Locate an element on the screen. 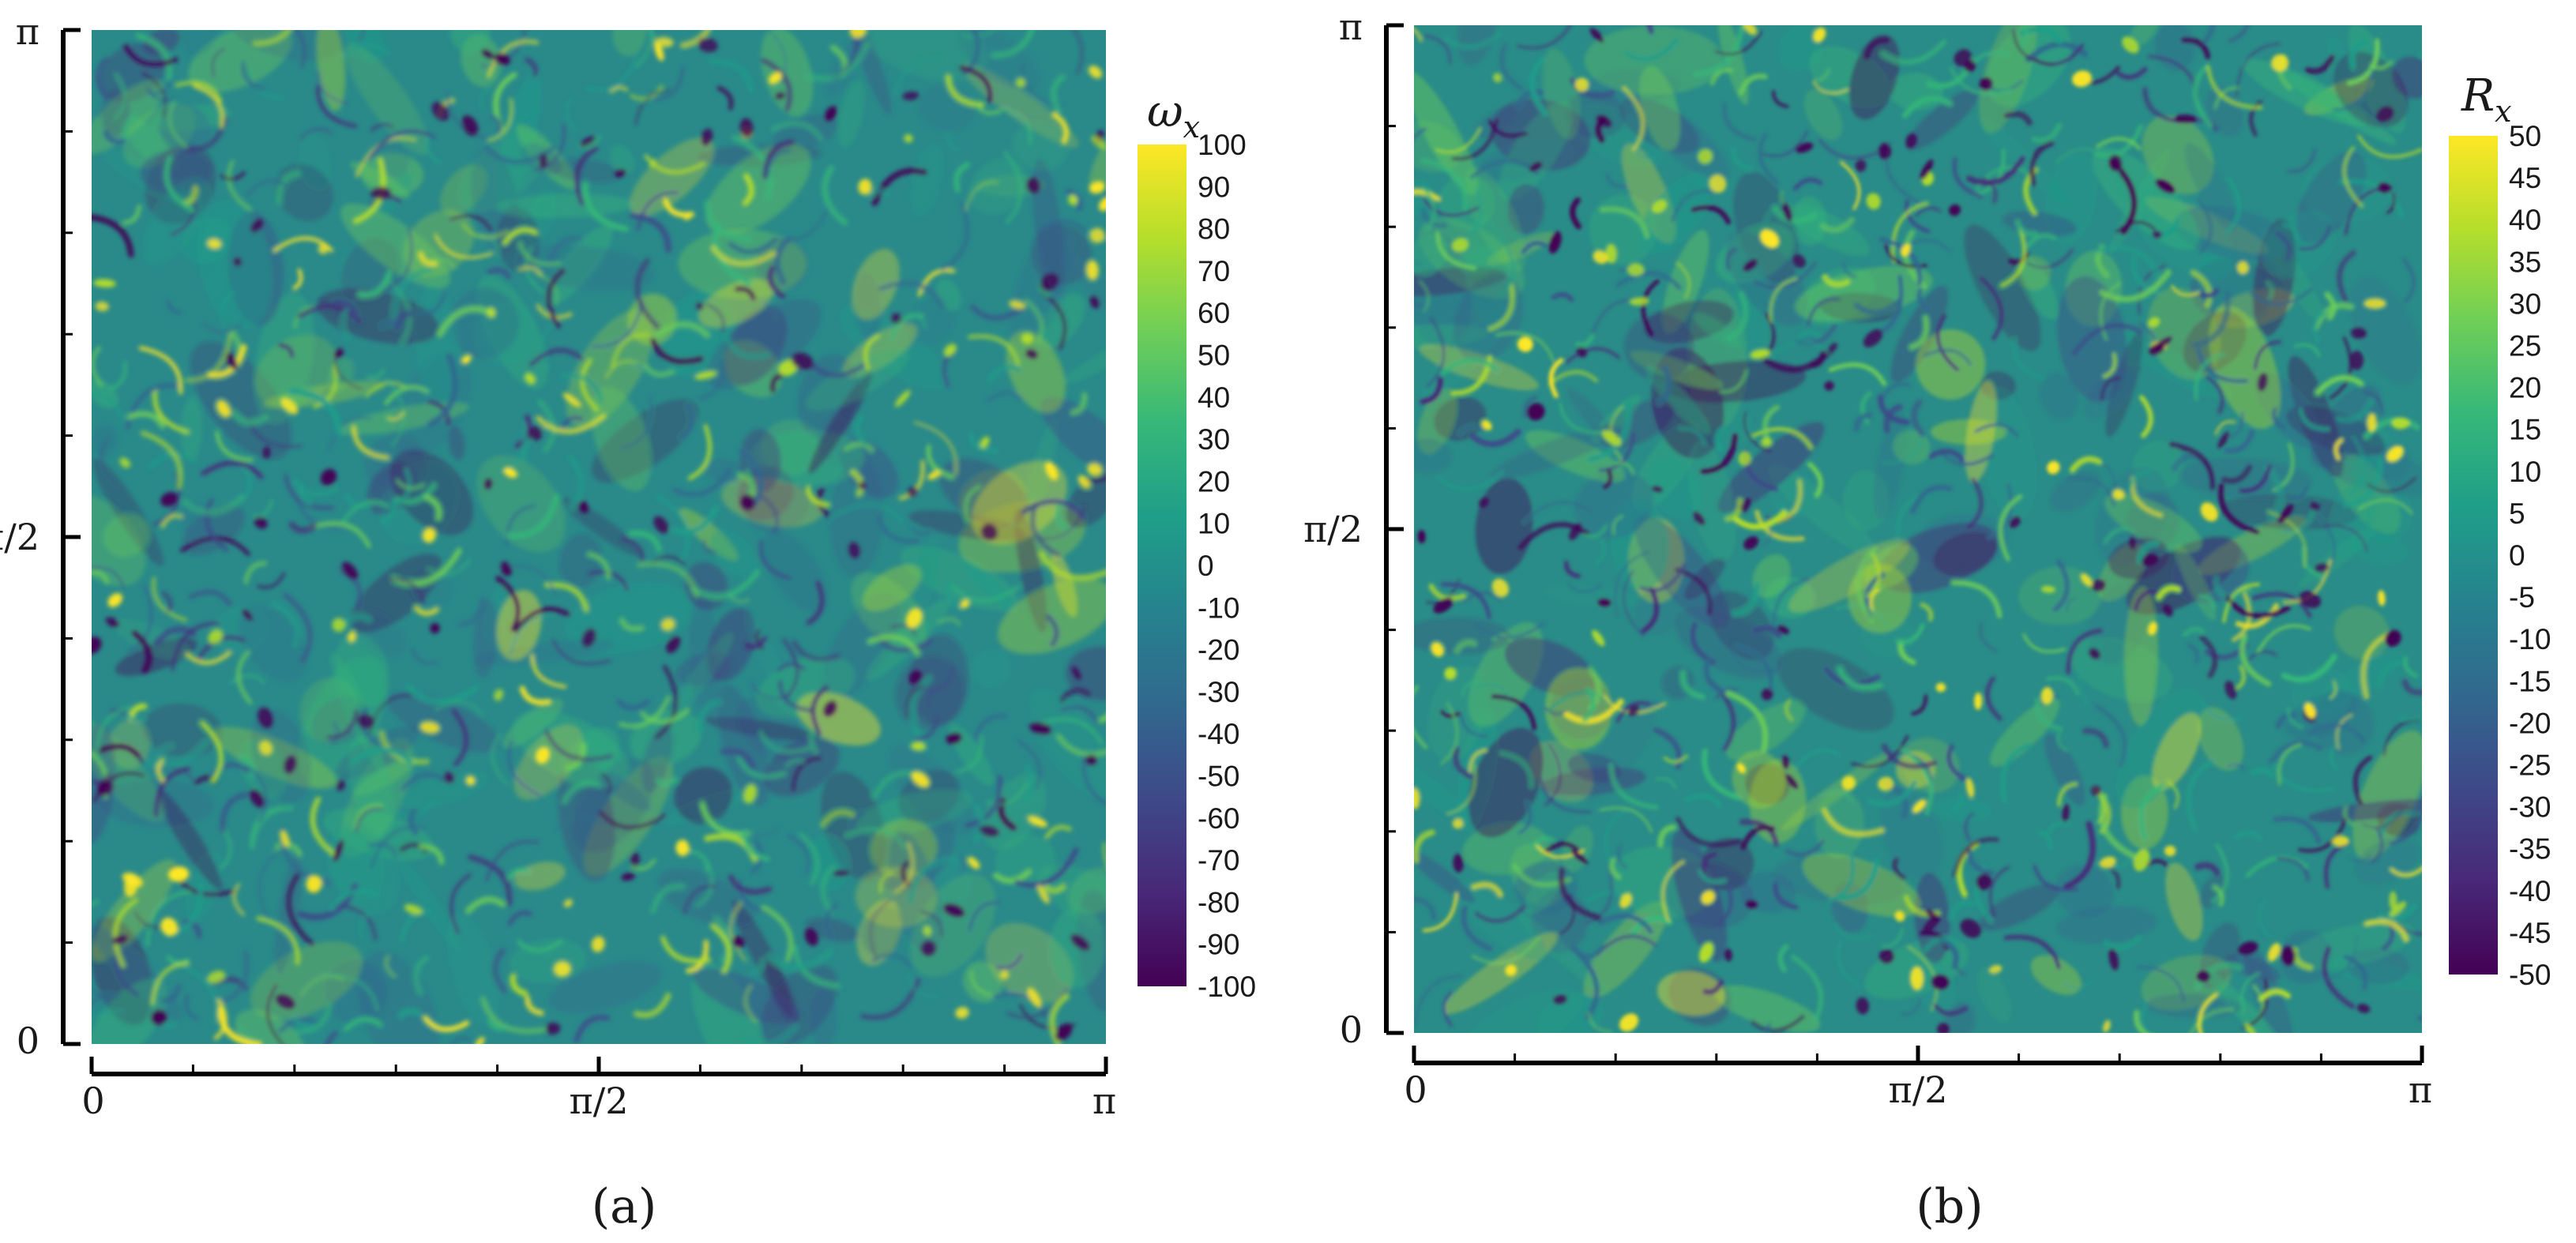  colorbar-tick-label: -10 is located at coordinates (2530, 639).